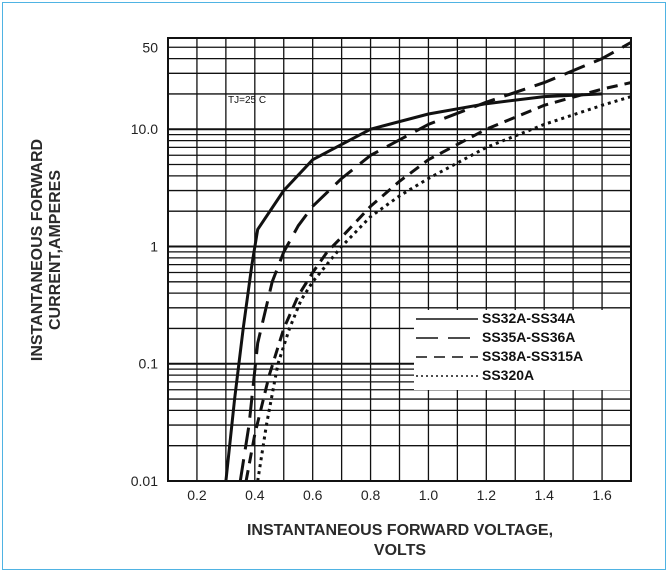  Describe the element at coordinates (255, 495) in the screenshot. I see `x-tick-label: 0.4` at that location.